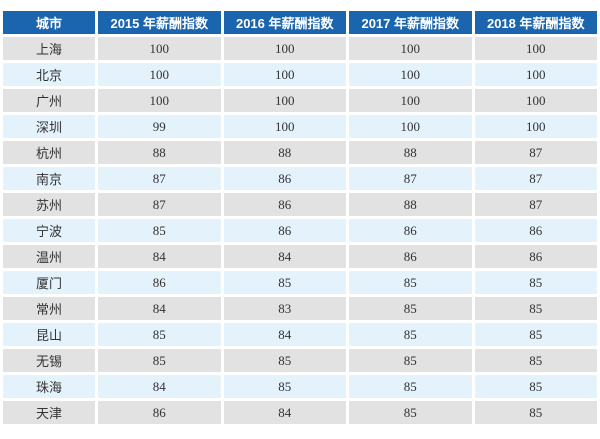 The image size is (600, 439). I want to click on table-row: 深圳 99 100 100 100, so click(300, 126).